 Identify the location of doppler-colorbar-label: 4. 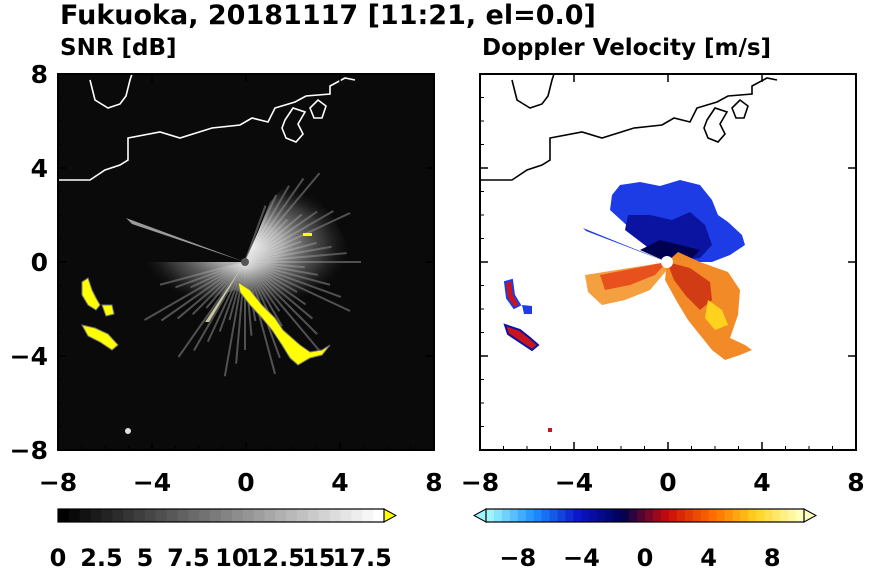
(708, 557).